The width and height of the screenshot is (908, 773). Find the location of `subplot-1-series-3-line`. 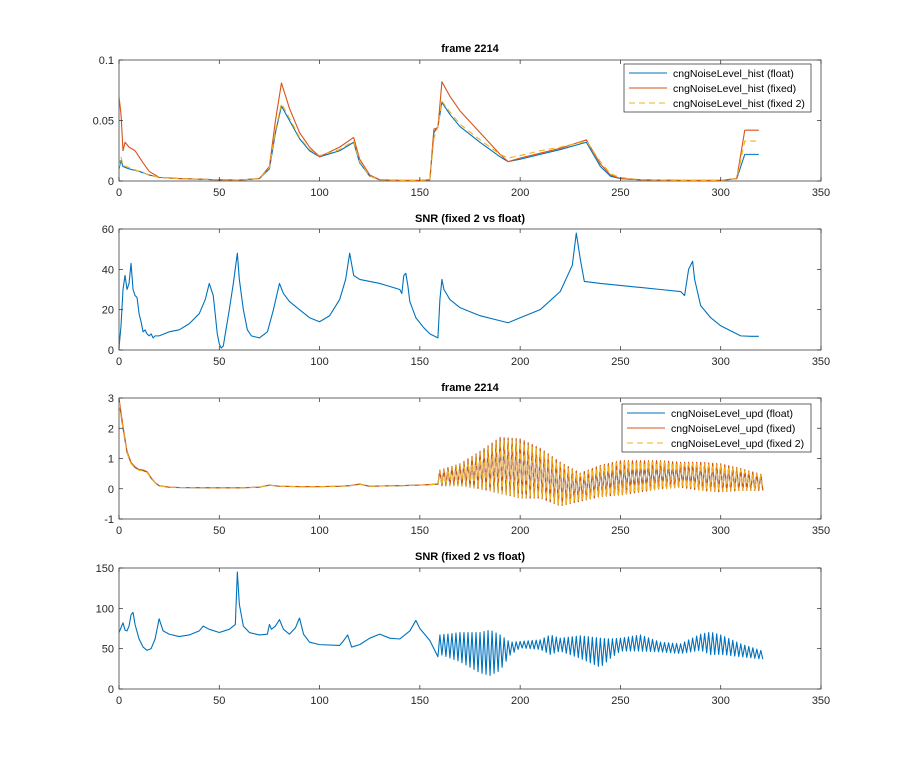

subplot-1-series-3-line is located at coordinates (439, 140).